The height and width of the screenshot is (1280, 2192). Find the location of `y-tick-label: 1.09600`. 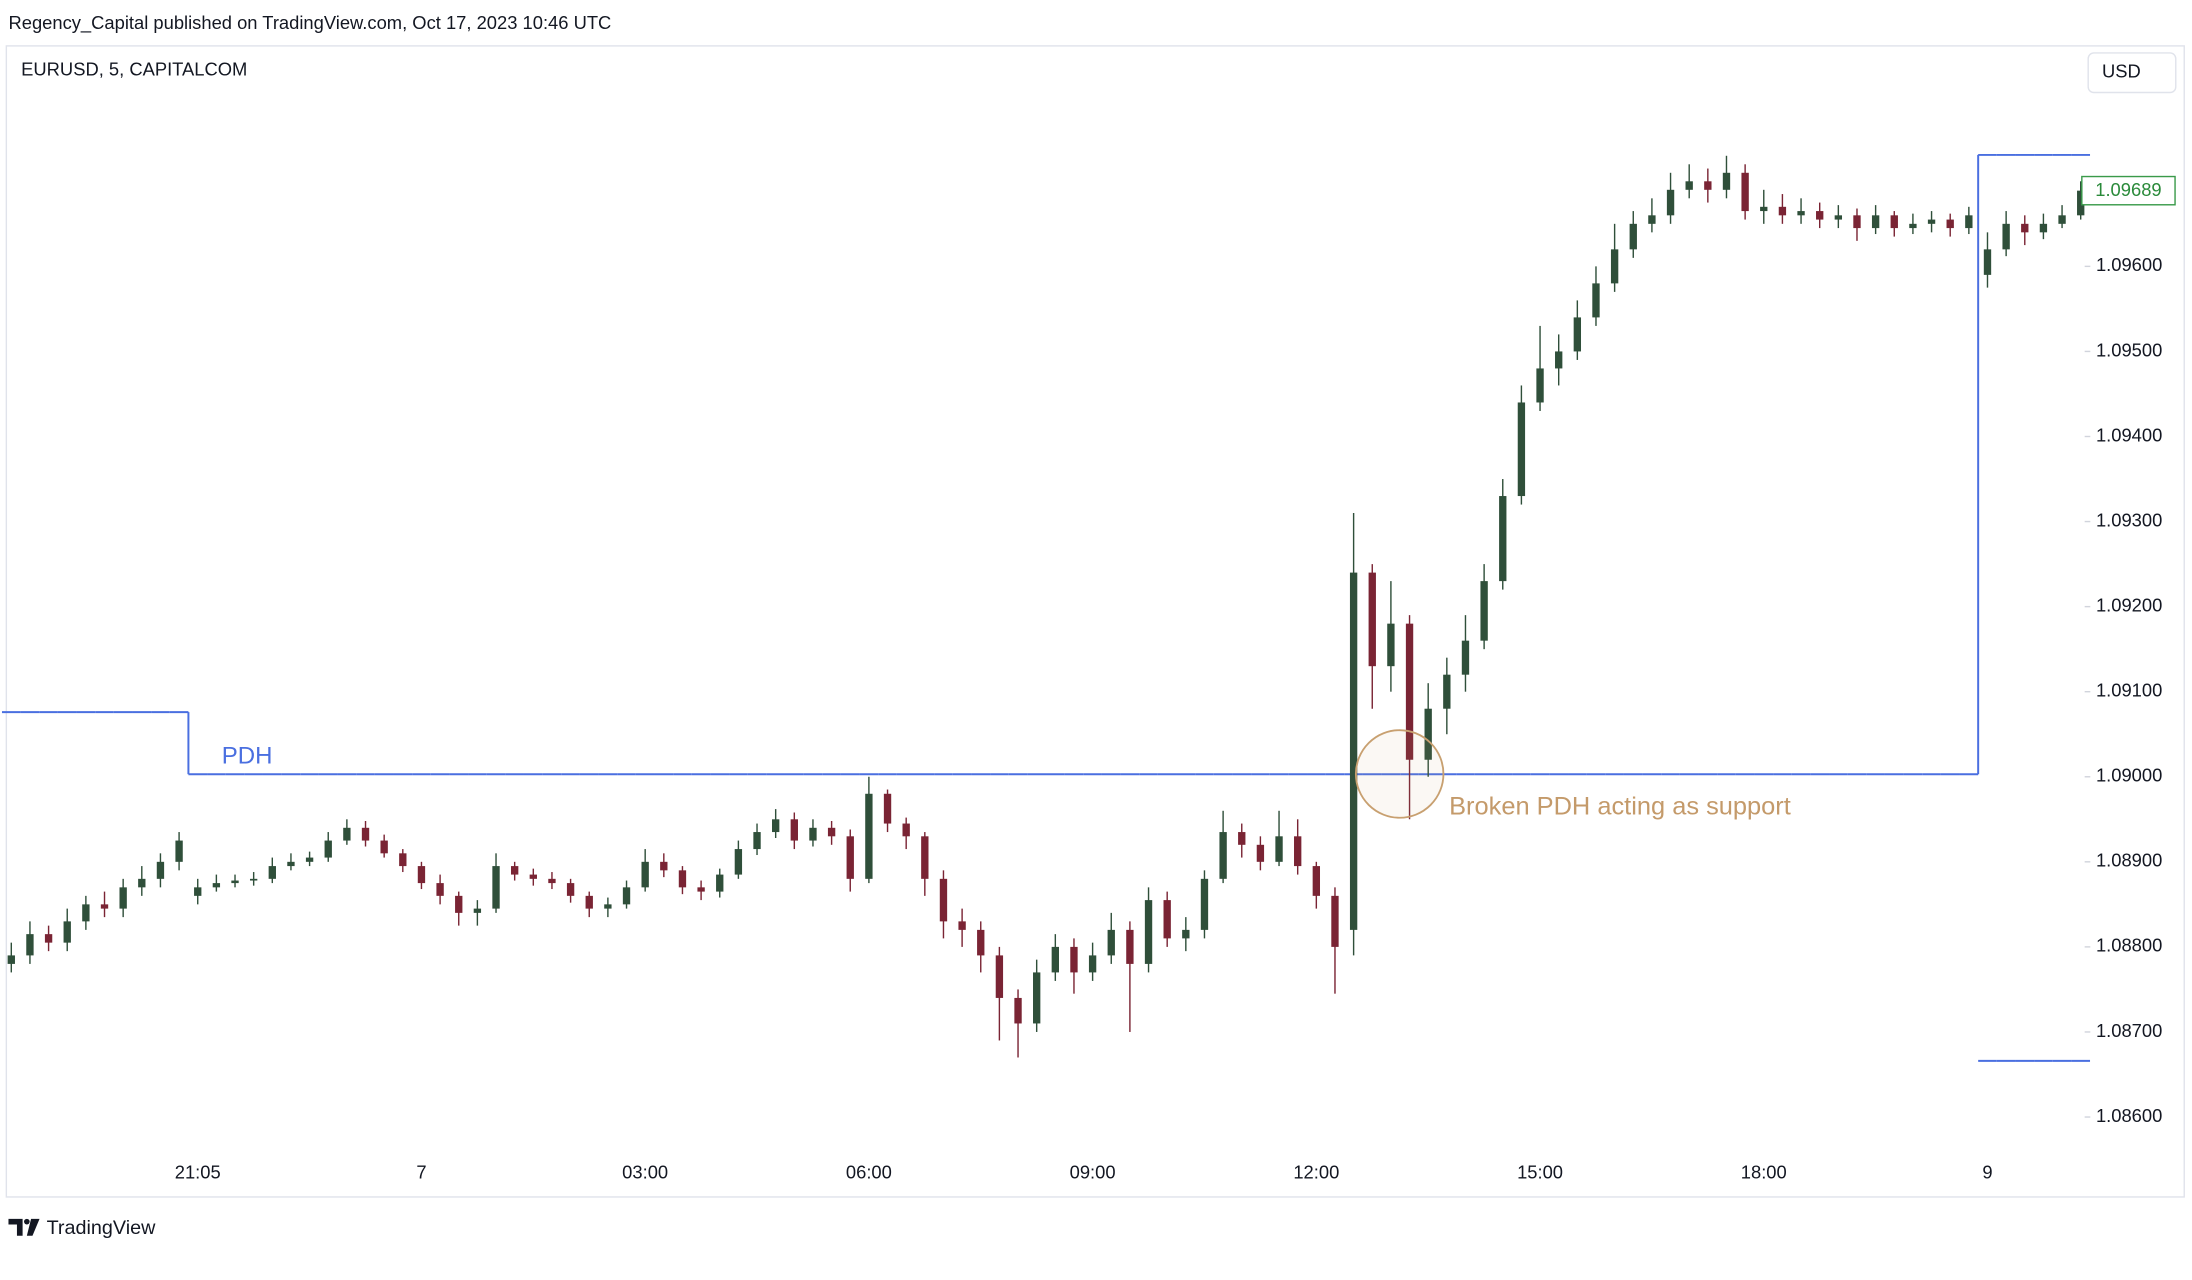

y-tick-label: 1.09600 is located at coordinates (2129, 264).